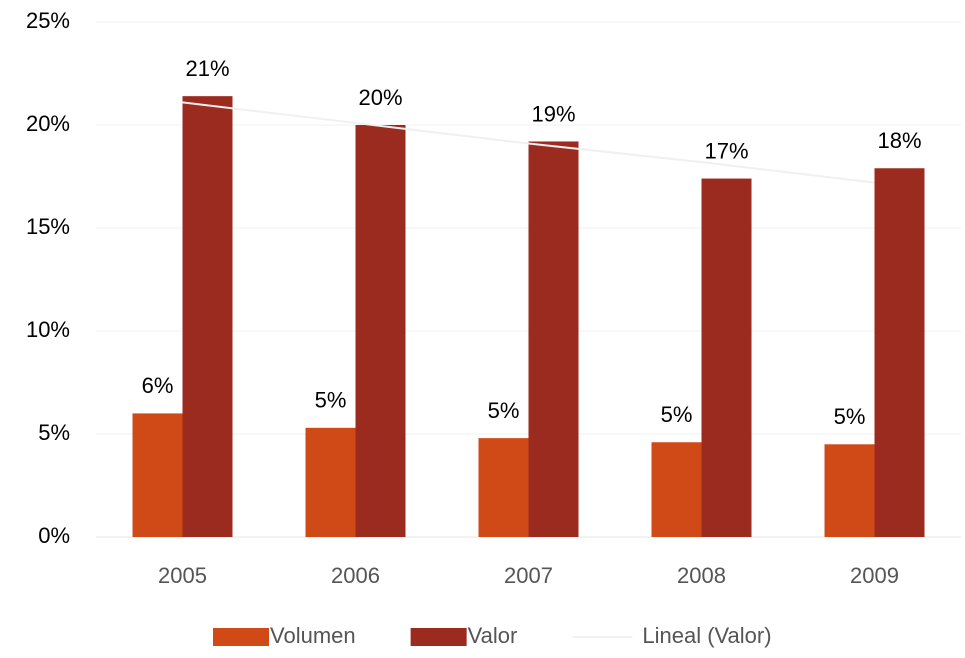 The height and width of the screenshot is (658, 965). Describe the element at coordinates (48, 123) in the screenshot. I see `y-tick-label: 20%` at that location.